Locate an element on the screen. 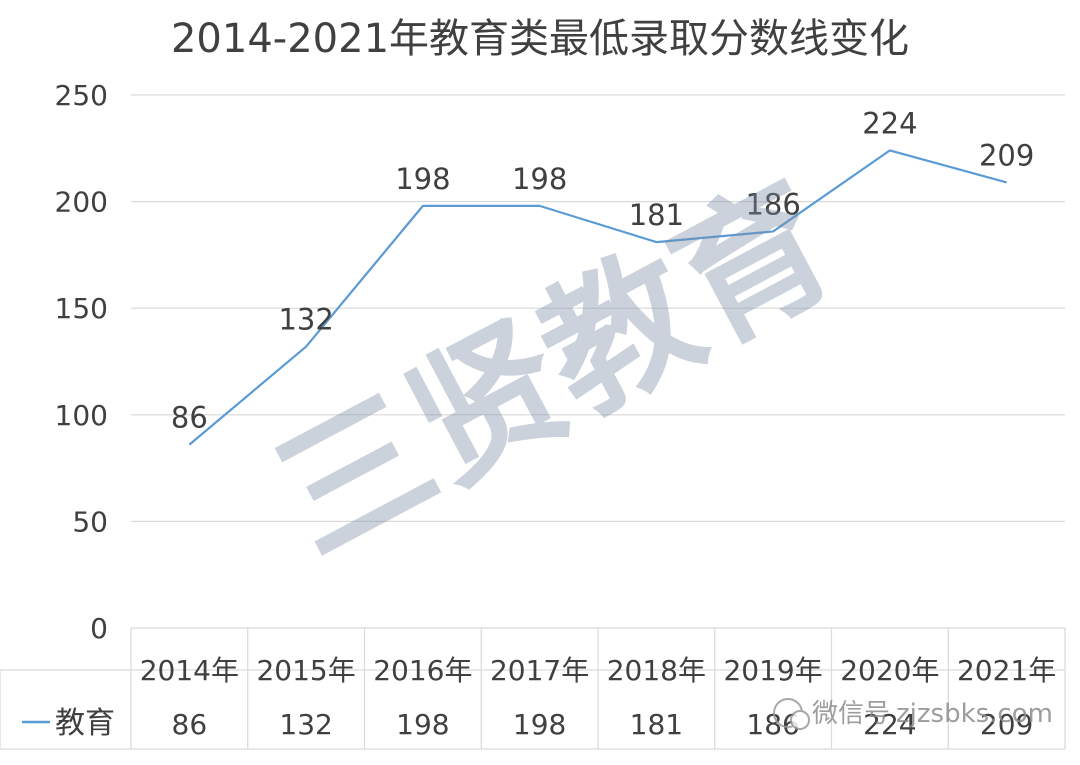  category-label-6: 2020年 is located at coordinates (889, 670).